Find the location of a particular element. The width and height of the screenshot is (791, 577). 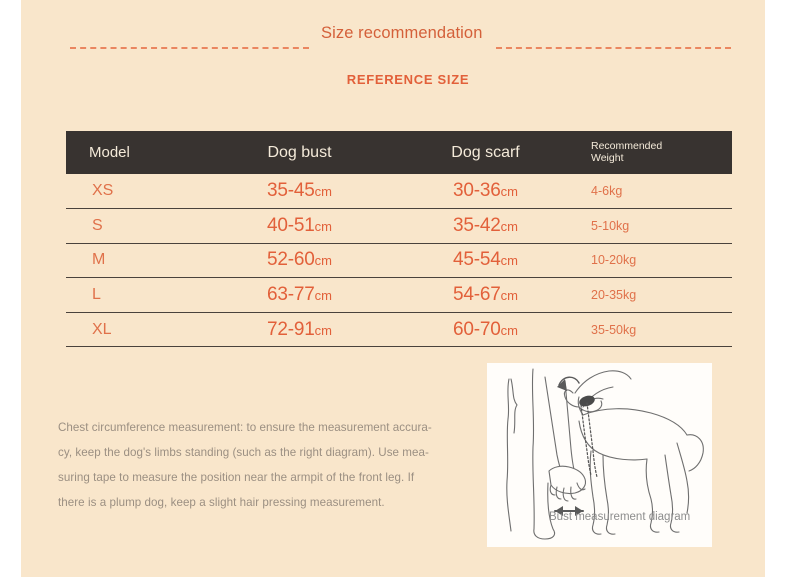

page-subtitle-text: REFERENCE SIZE is located at coordinates (408, 79).